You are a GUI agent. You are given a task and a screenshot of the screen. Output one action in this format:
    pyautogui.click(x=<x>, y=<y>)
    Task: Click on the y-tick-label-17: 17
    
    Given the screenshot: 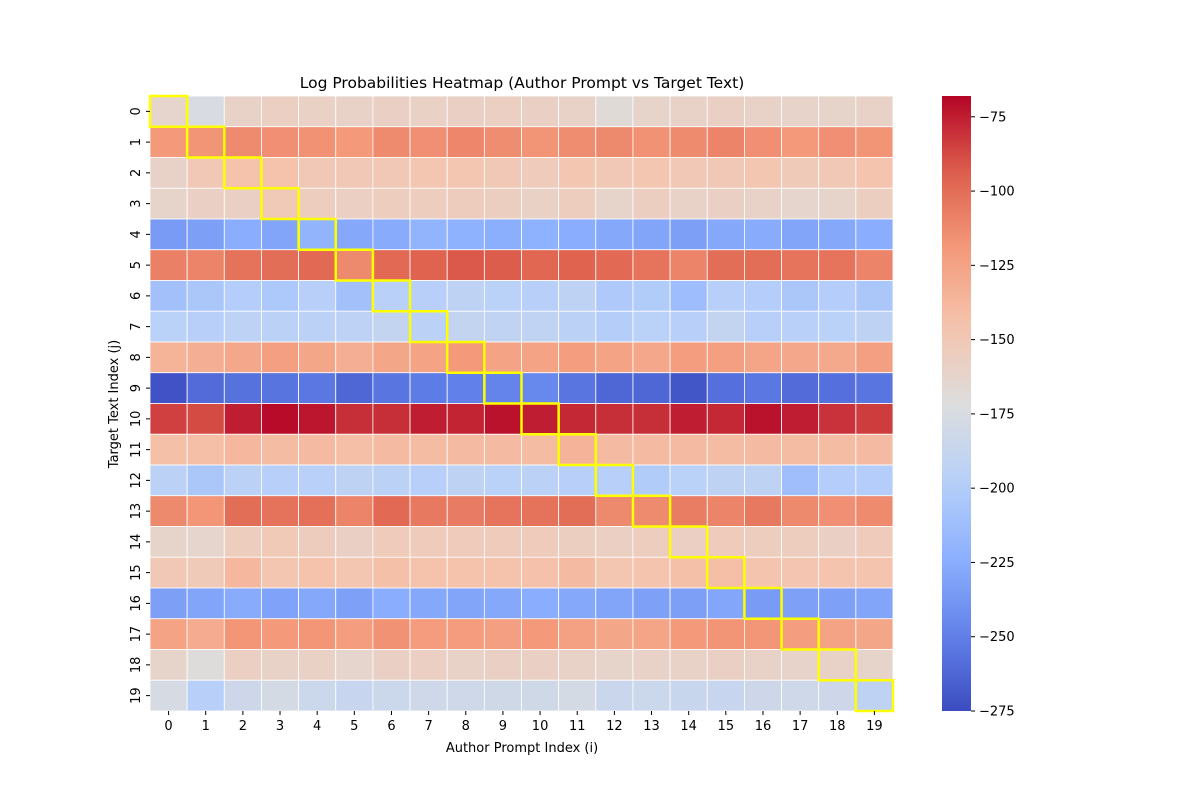 What is the action you would take?
    pyautogui.click(x=136, y=634)
    